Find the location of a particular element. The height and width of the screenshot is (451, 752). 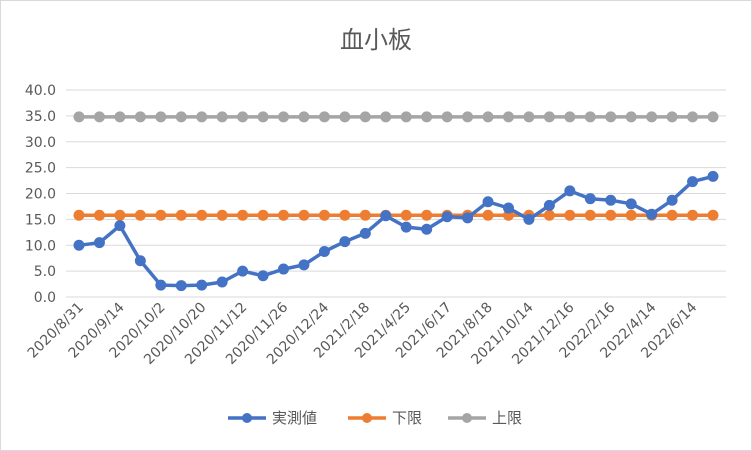

y-tick-label: 25.0 is located at coordinates (40, 169).